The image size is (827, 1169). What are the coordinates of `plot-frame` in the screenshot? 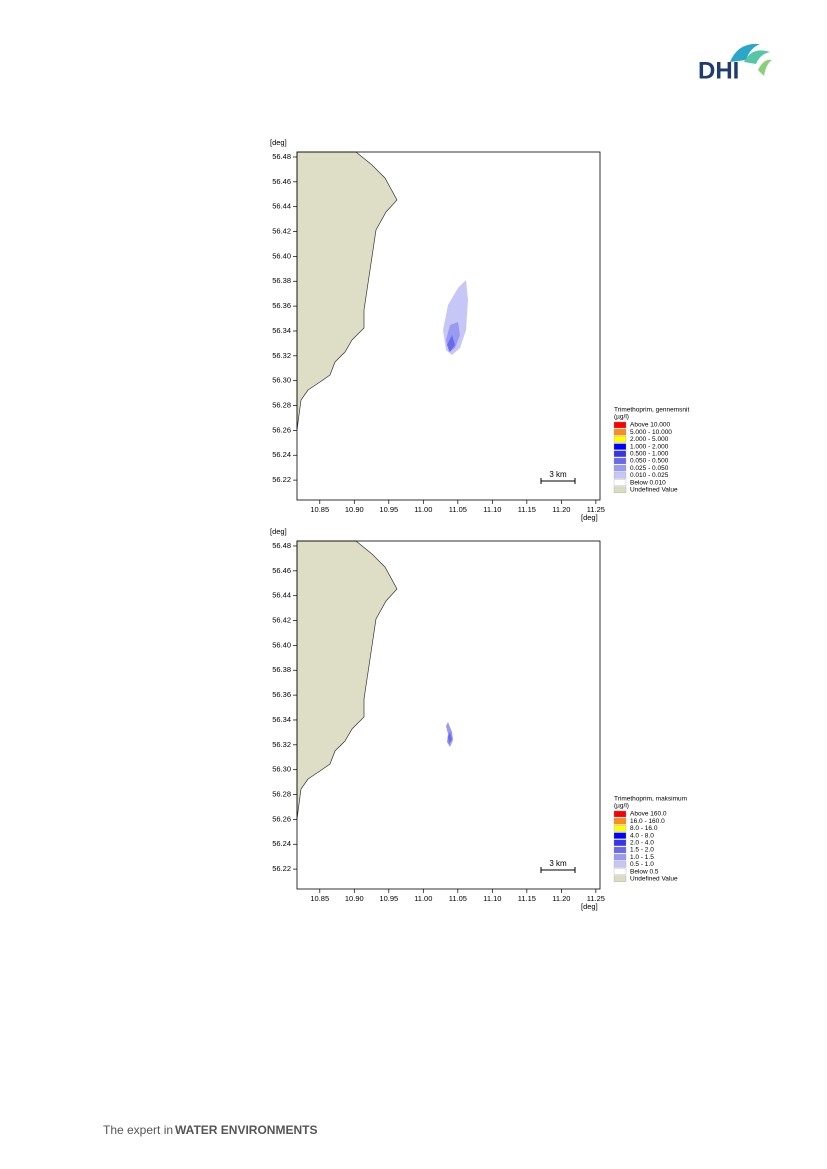 It's located at (448, 715).